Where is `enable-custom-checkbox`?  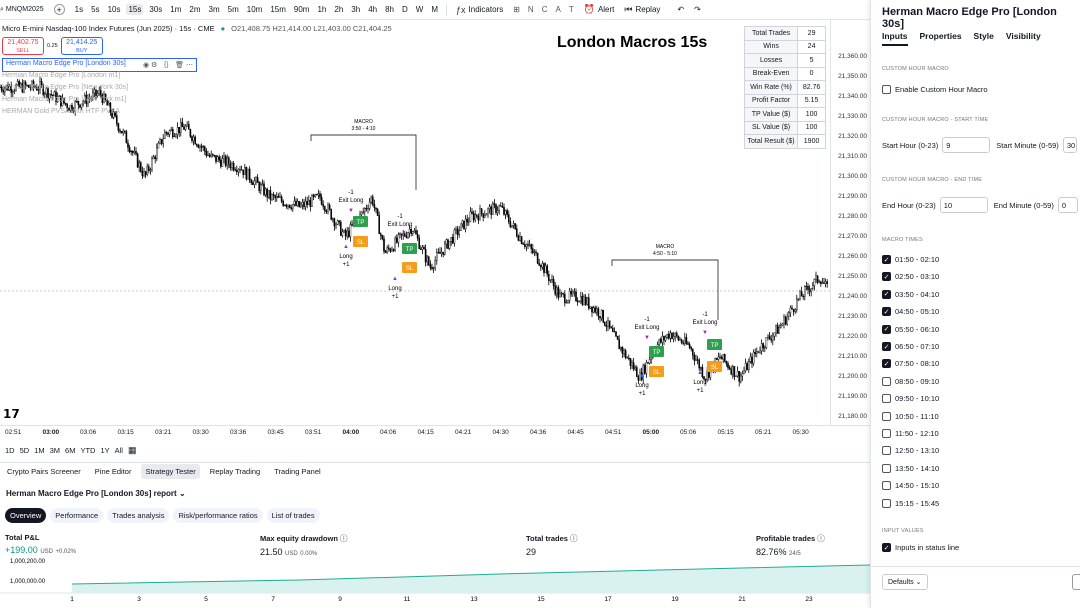 enable-custom-checkbox is located at coordinates (886, 89).